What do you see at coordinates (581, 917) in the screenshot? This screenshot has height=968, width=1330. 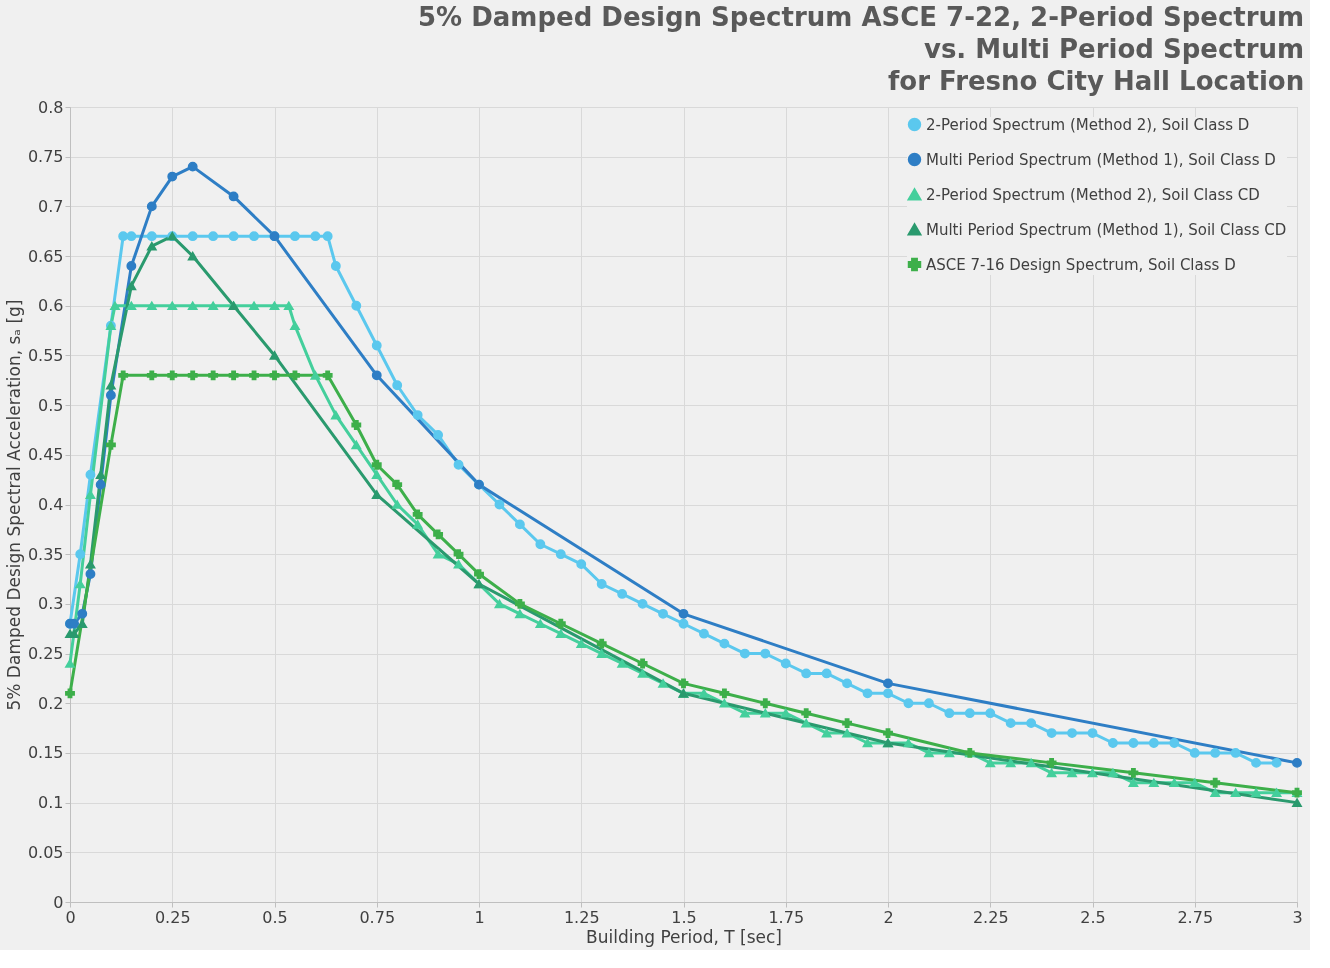 I see `x-tick-label: 1.25` at bounding box center [581, 917].